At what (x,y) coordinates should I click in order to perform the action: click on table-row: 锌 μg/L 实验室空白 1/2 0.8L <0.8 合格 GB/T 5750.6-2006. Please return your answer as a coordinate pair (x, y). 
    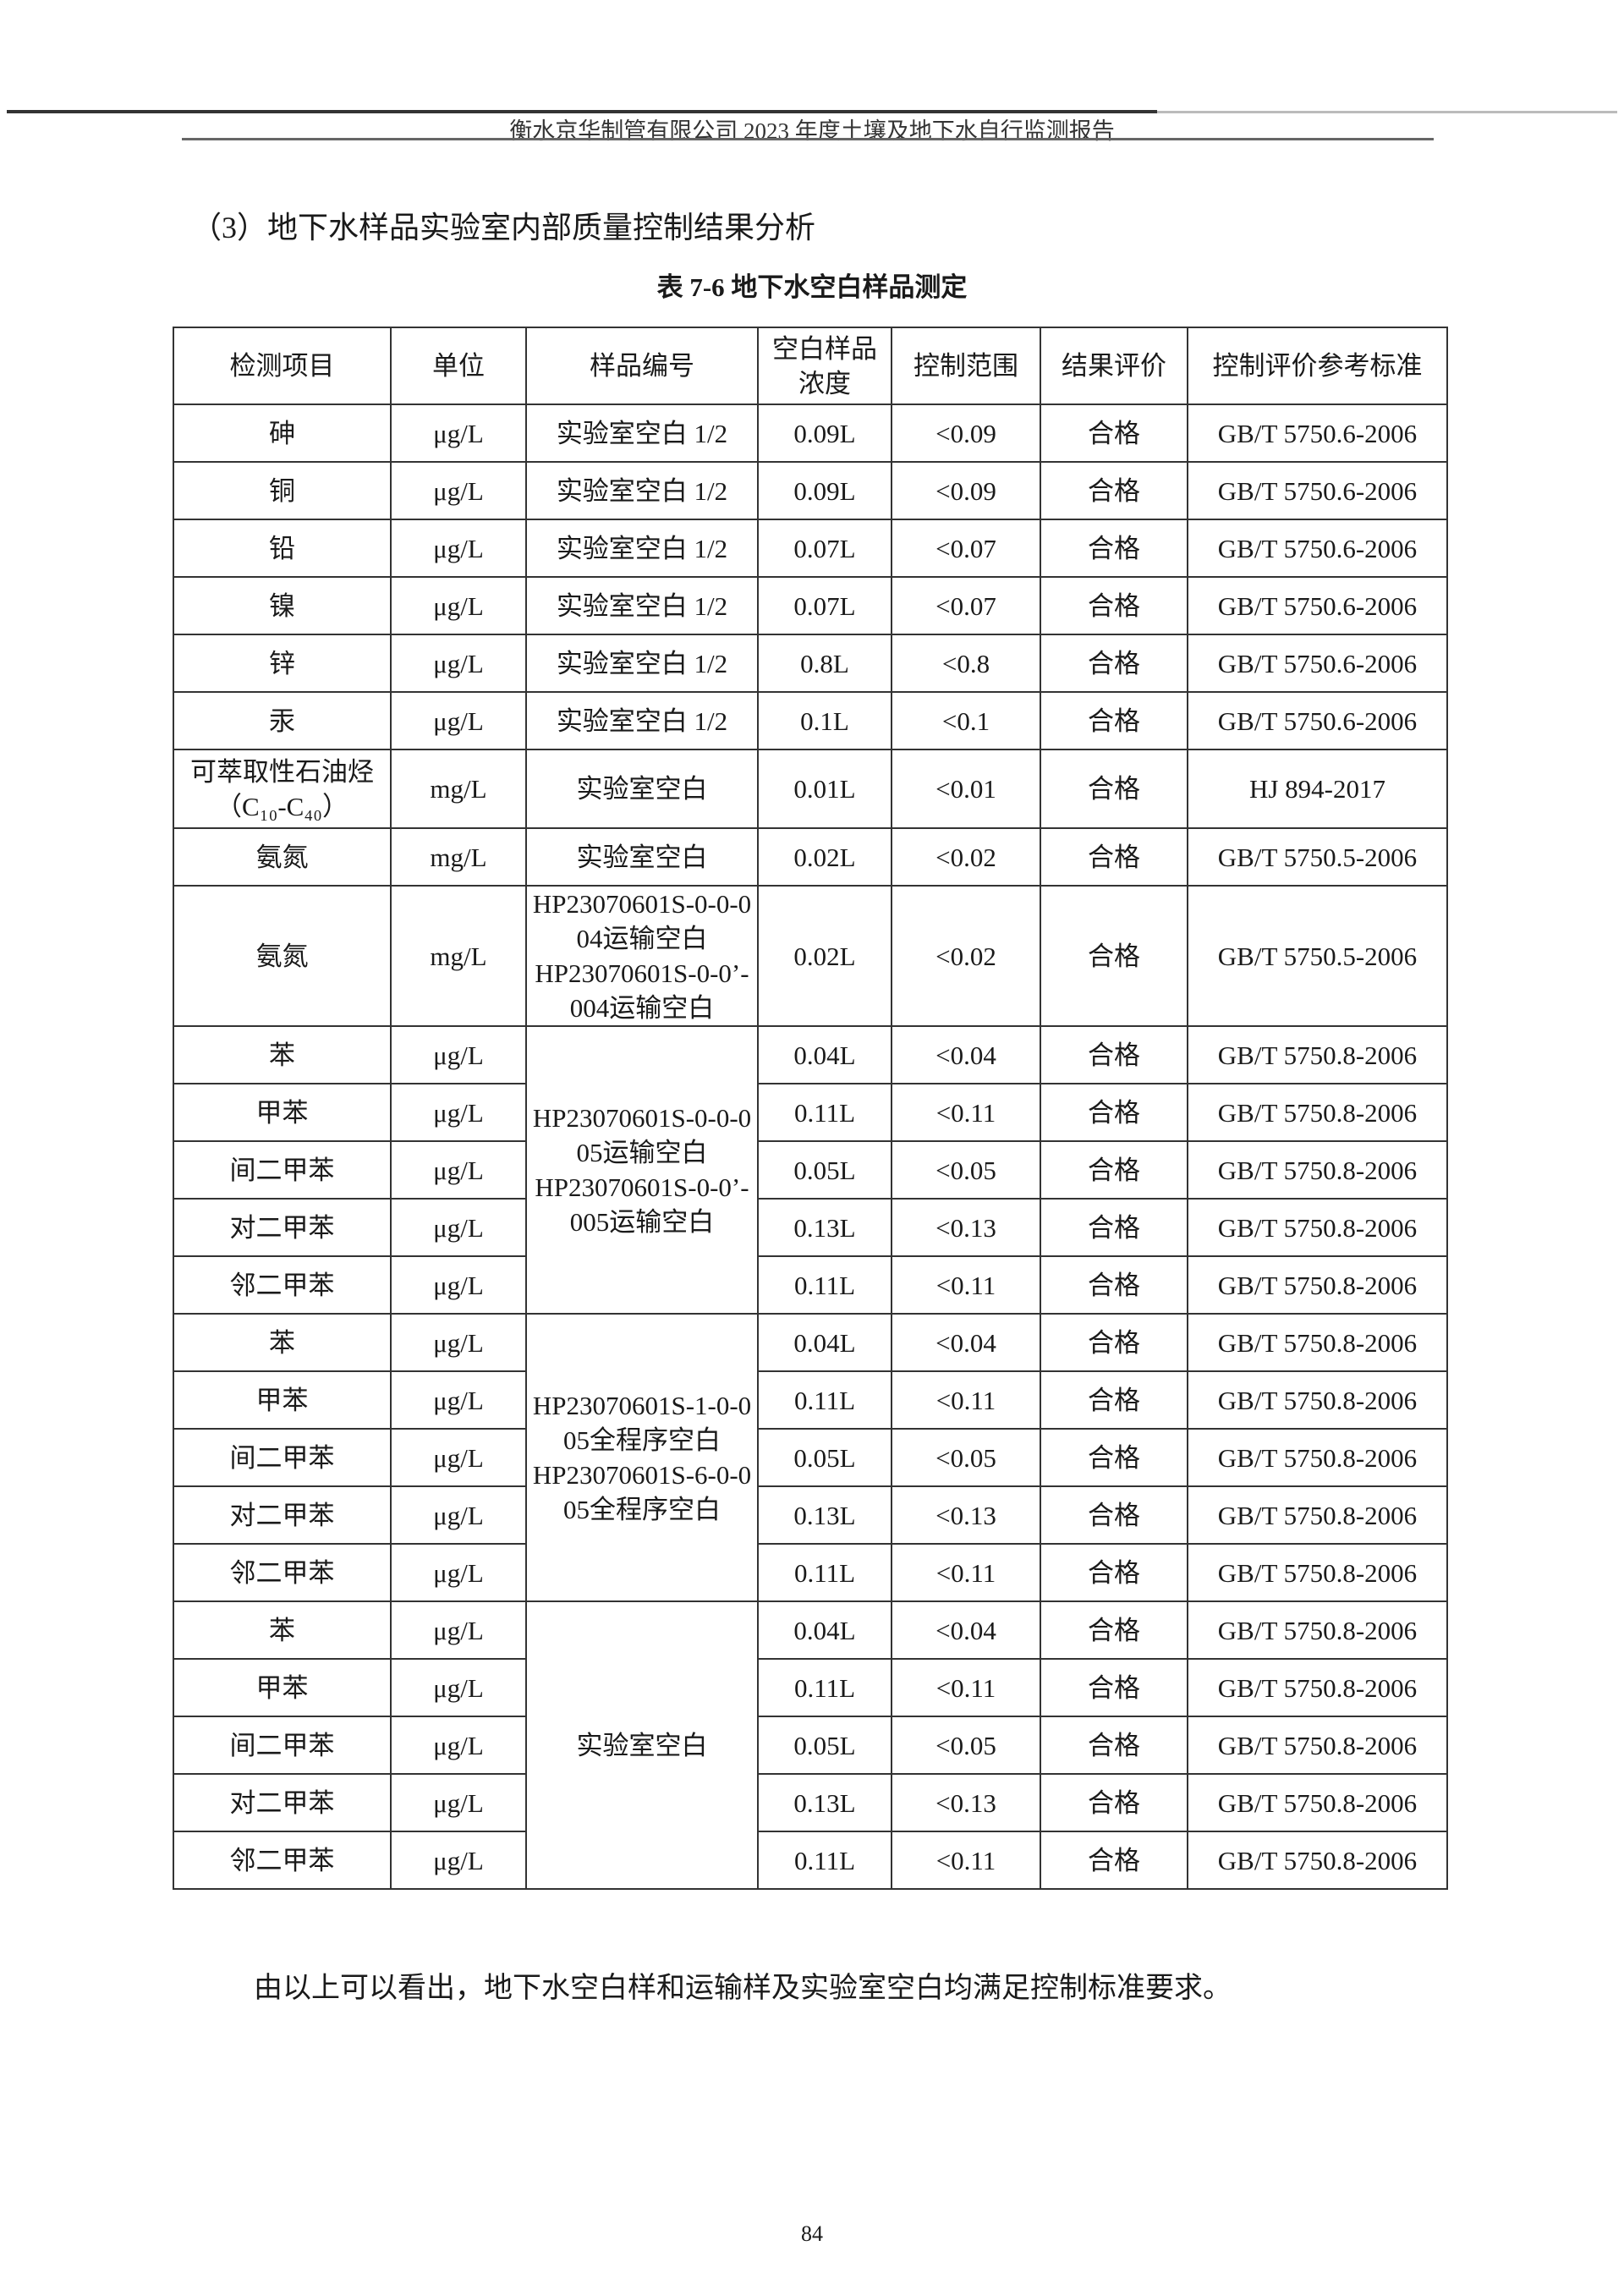
    Looking at the image, I should click on (811, 663).